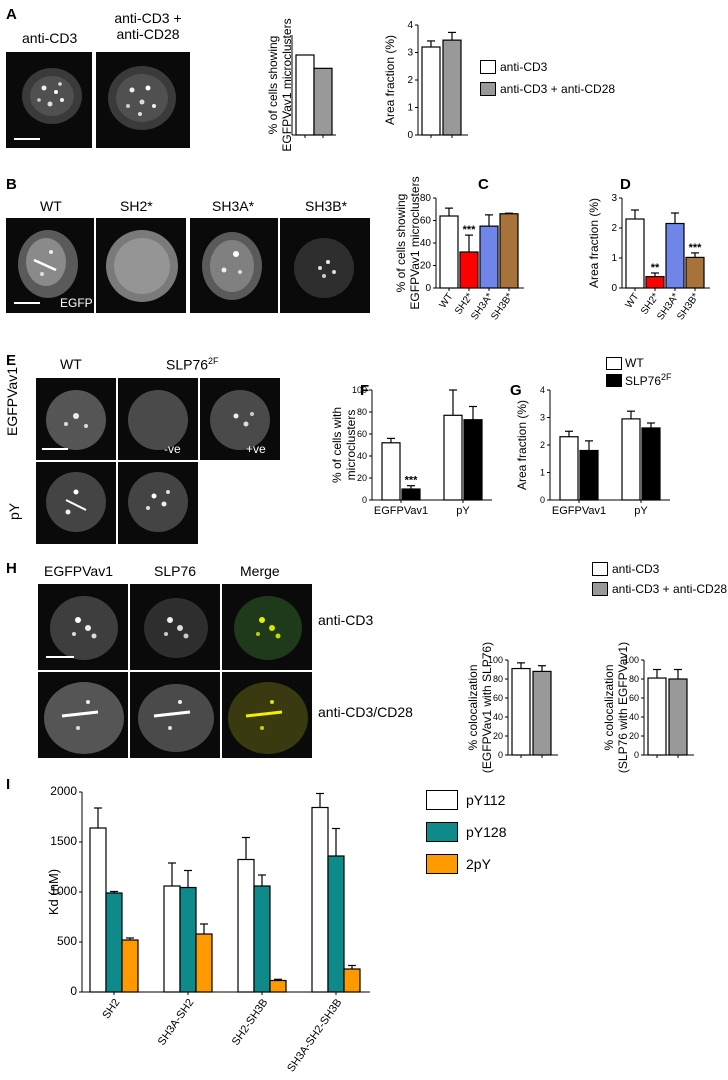 The width and height of the screenshot is (728, 1080). Describe the element at coordinates (76, 419) in the screenshot. I see `micrograph-e-wt-egfpvav1` at that location.